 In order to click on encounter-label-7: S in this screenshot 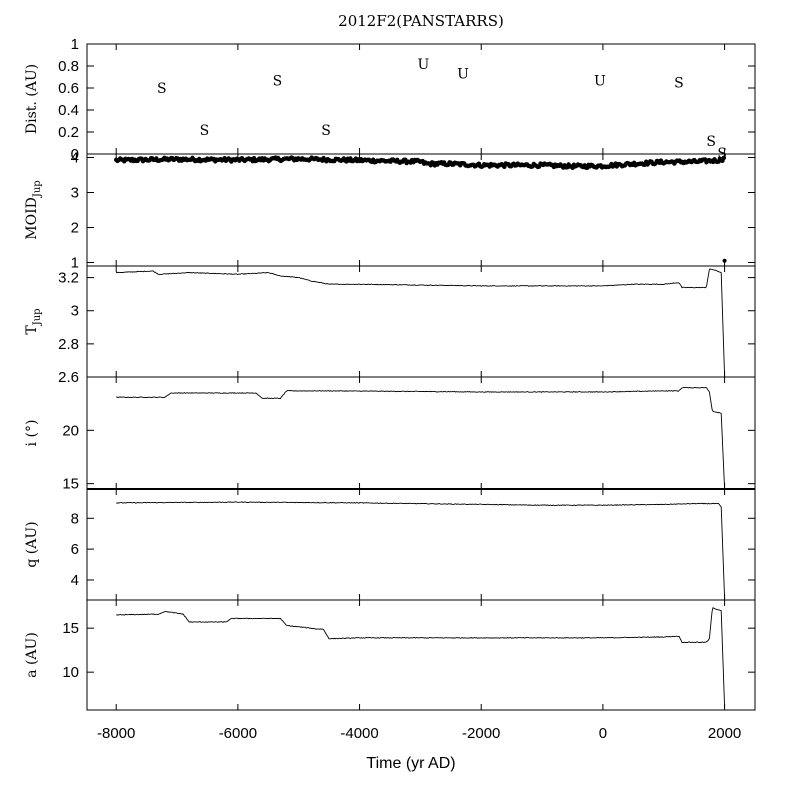, I will do `click(679, 84)`.